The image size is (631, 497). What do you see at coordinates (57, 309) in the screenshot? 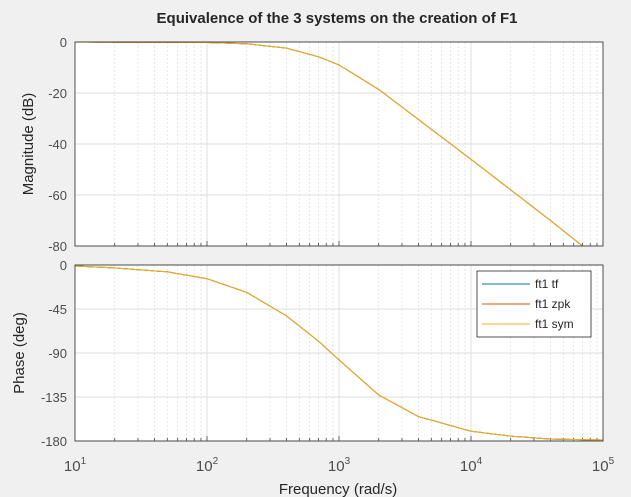
I see `phase-y-tick-label: -45` at bounding box center [57, 309].